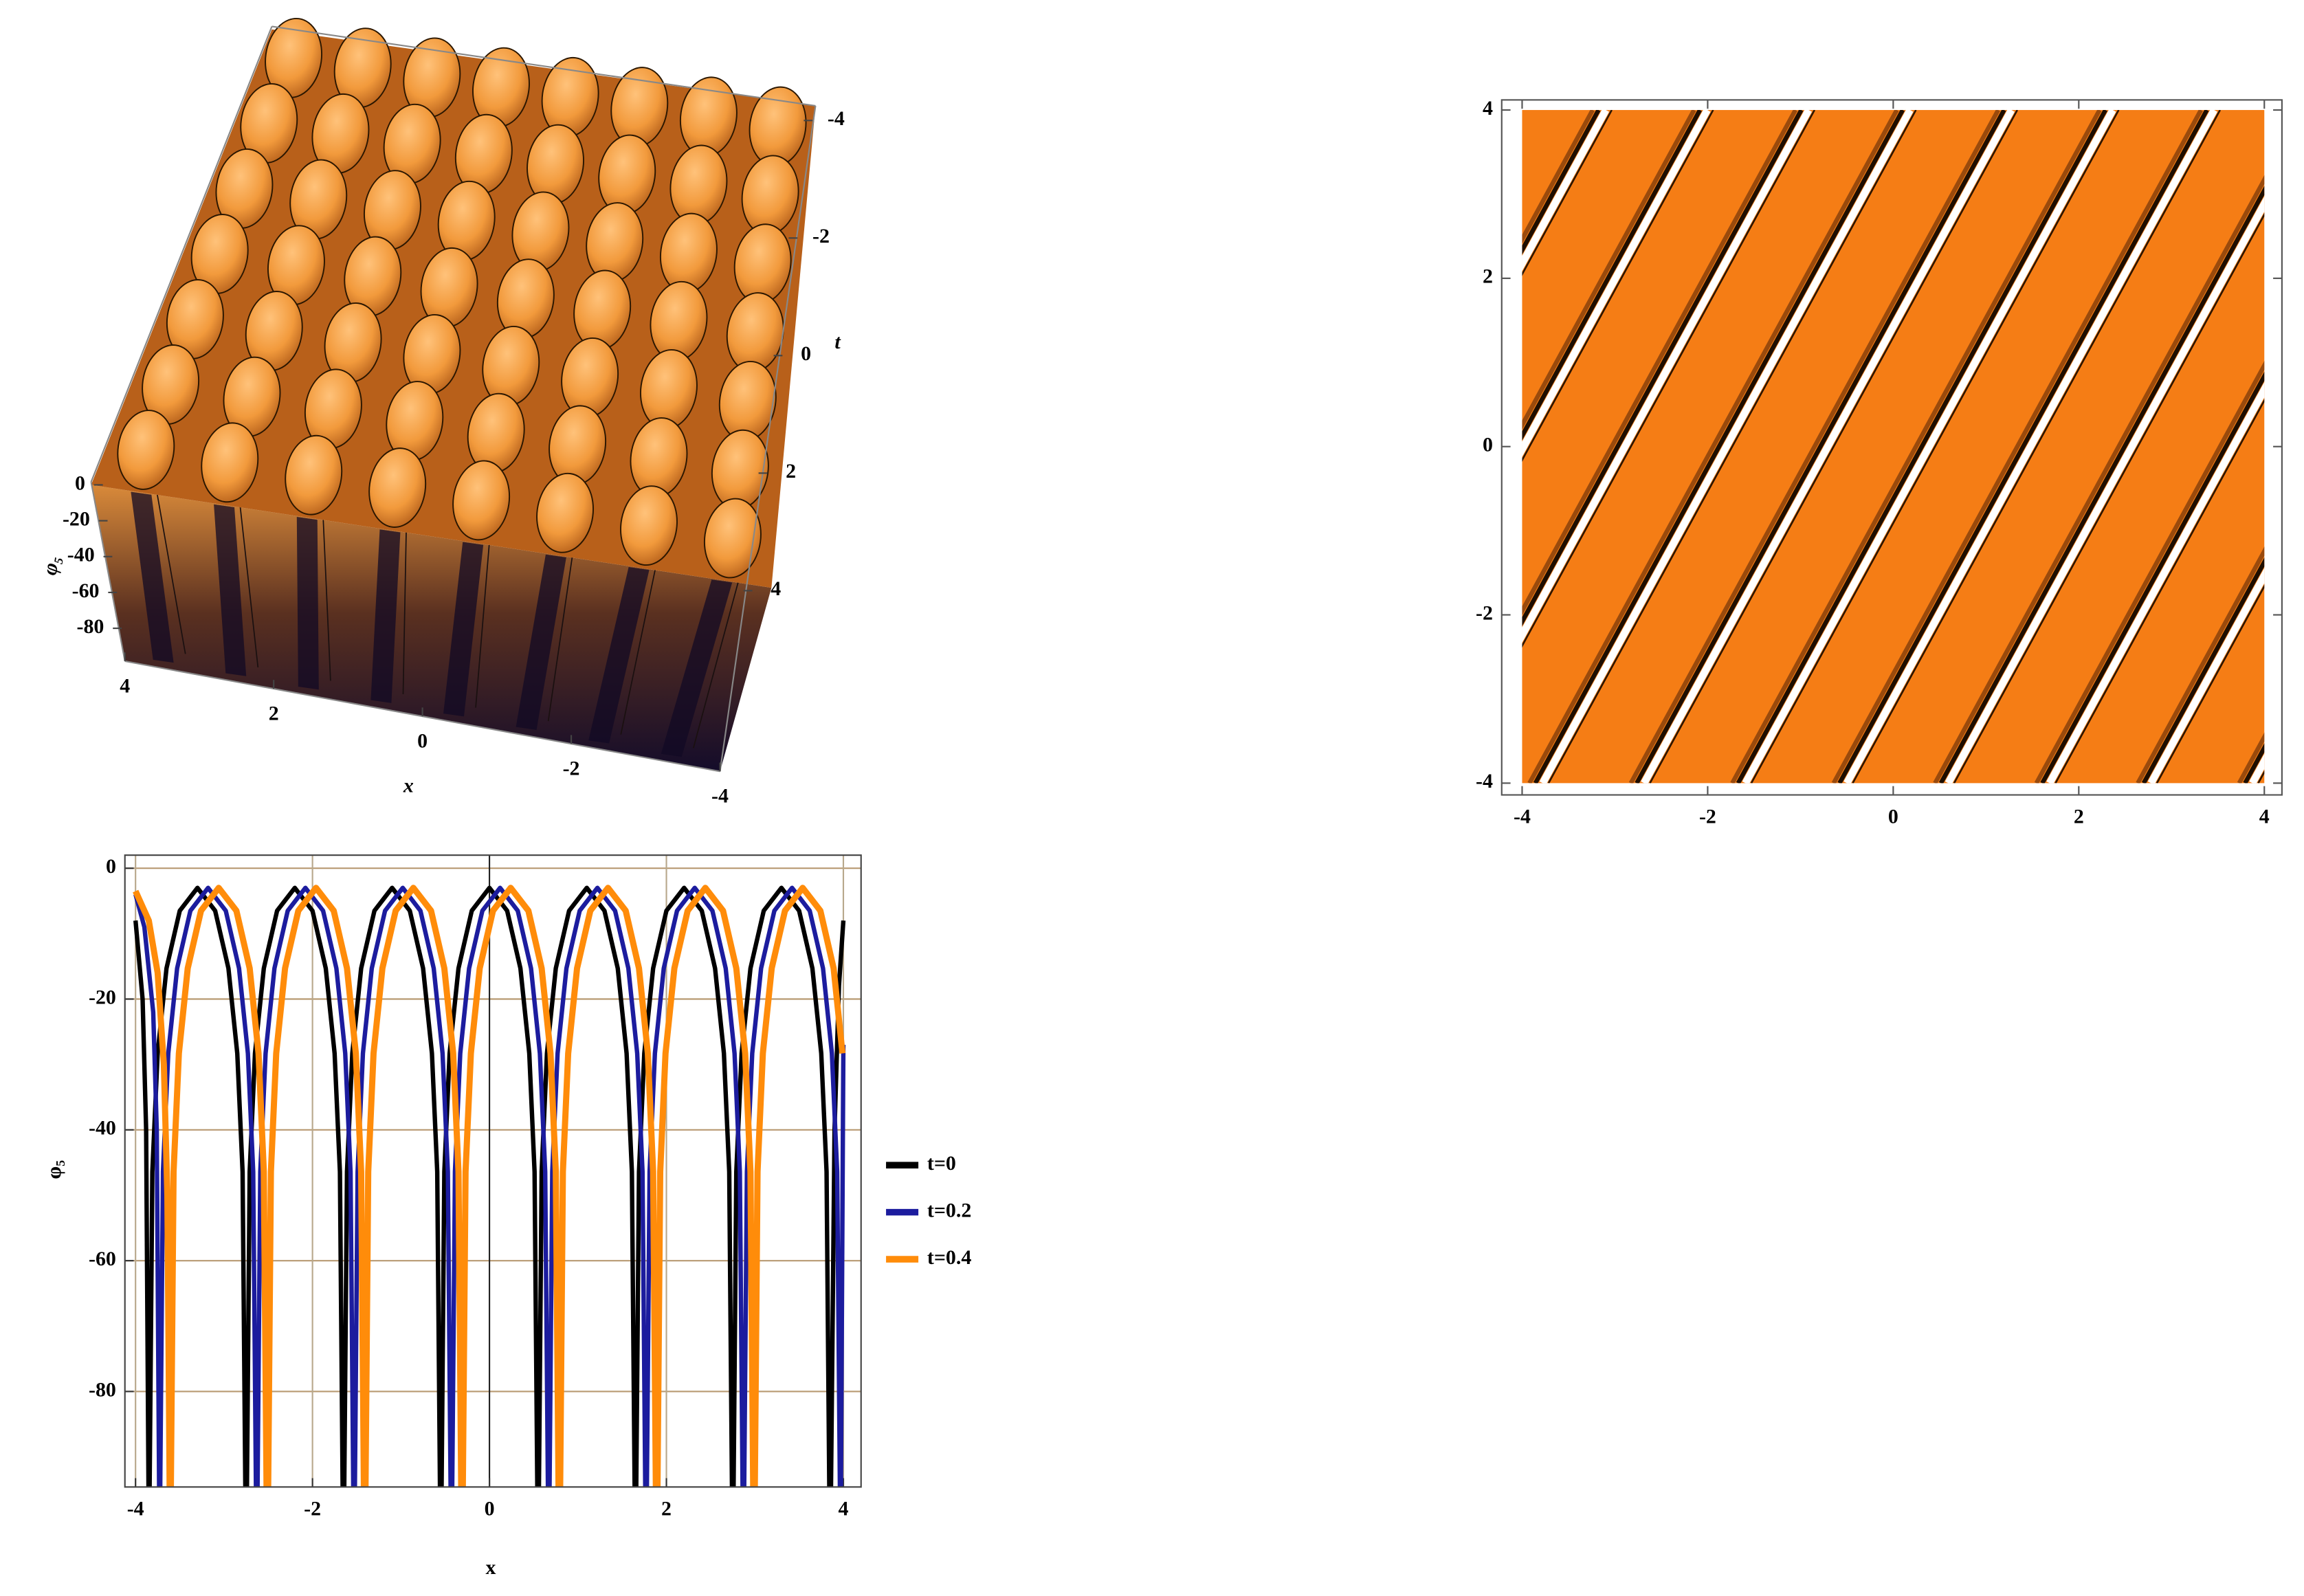  I want to click on plot-frame, so click(1891, 448).